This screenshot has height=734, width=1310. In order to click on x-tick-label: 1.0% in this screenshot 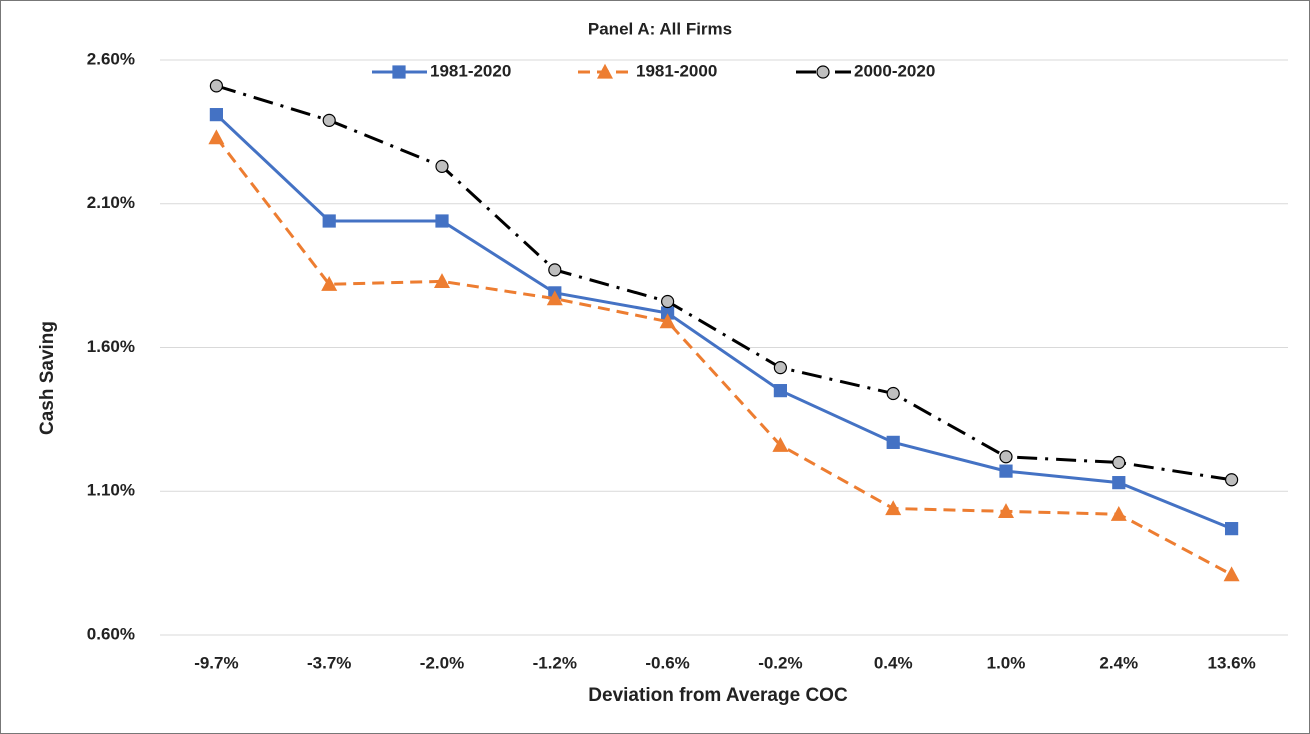, I will do `click(1006, 662)`.